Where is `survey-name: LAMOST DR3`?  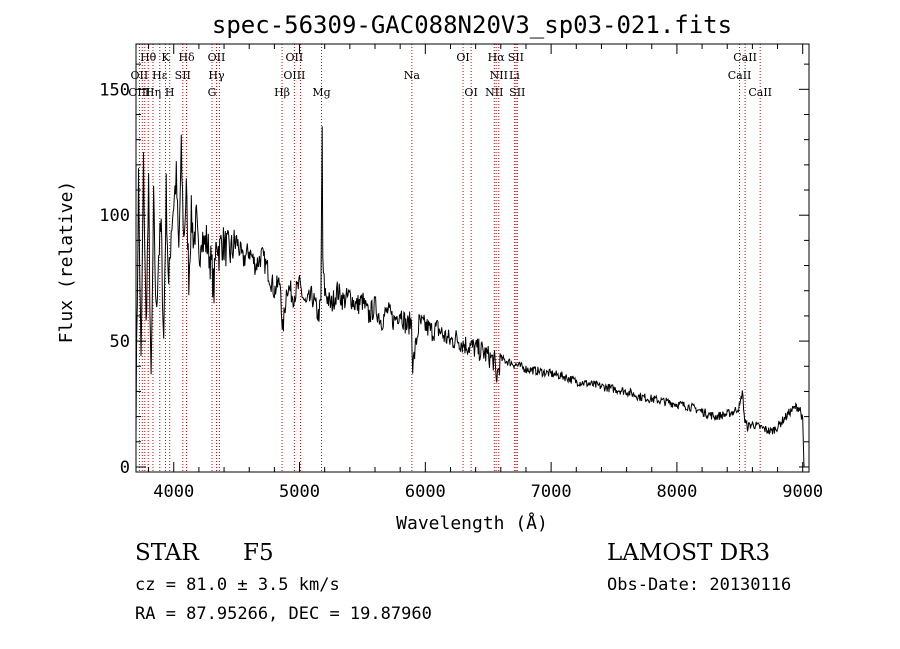
survey-name: LAMOST DR3 is located at coordinates (689, 553).